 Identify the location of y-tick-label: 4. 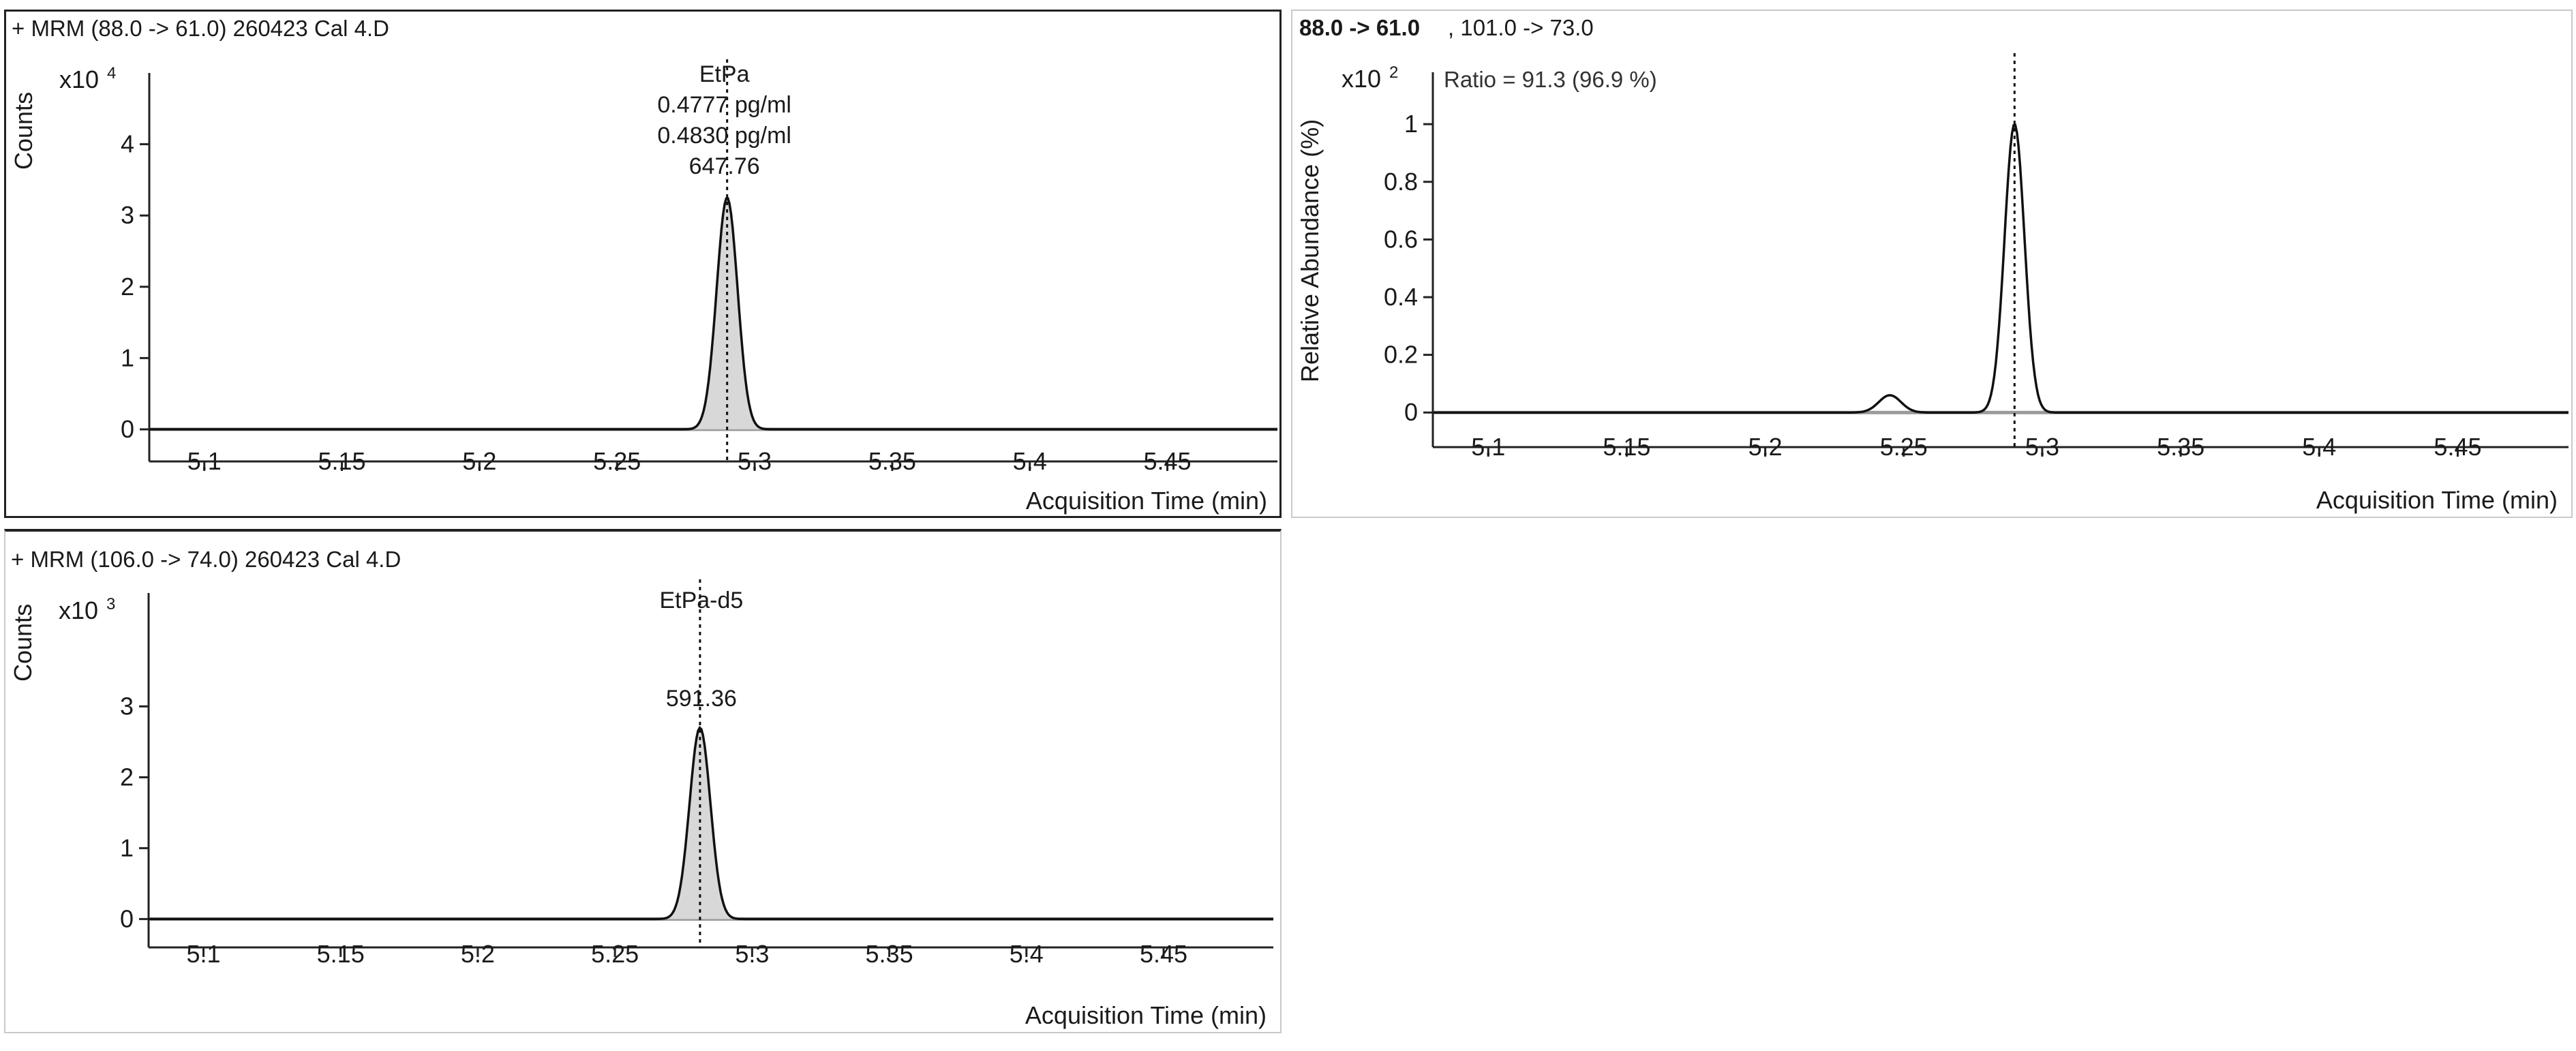
(128, 144).